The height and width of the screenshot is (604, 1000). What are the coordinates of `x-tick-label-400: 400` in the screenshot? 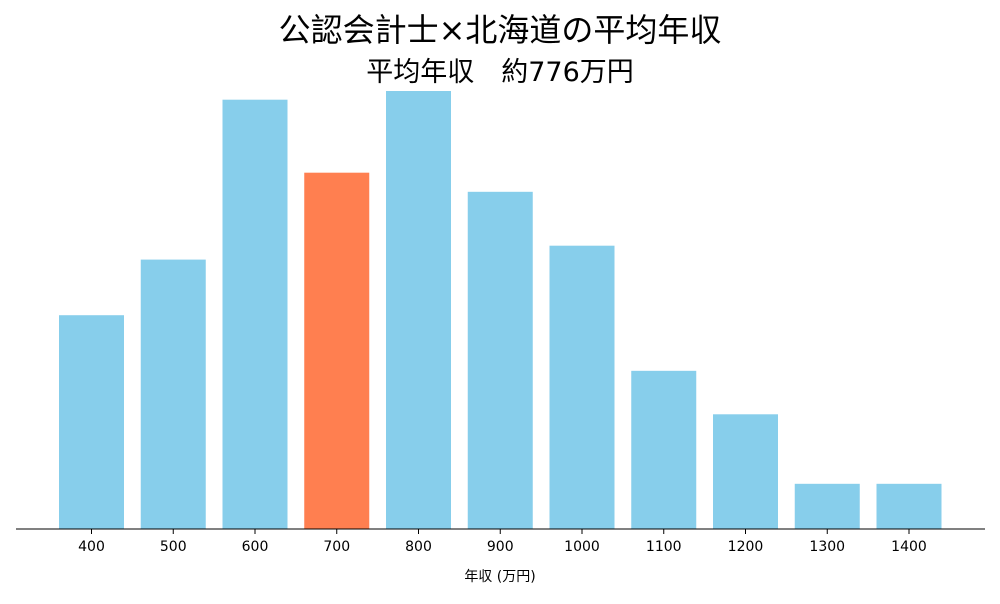 It's located at (91, 547).